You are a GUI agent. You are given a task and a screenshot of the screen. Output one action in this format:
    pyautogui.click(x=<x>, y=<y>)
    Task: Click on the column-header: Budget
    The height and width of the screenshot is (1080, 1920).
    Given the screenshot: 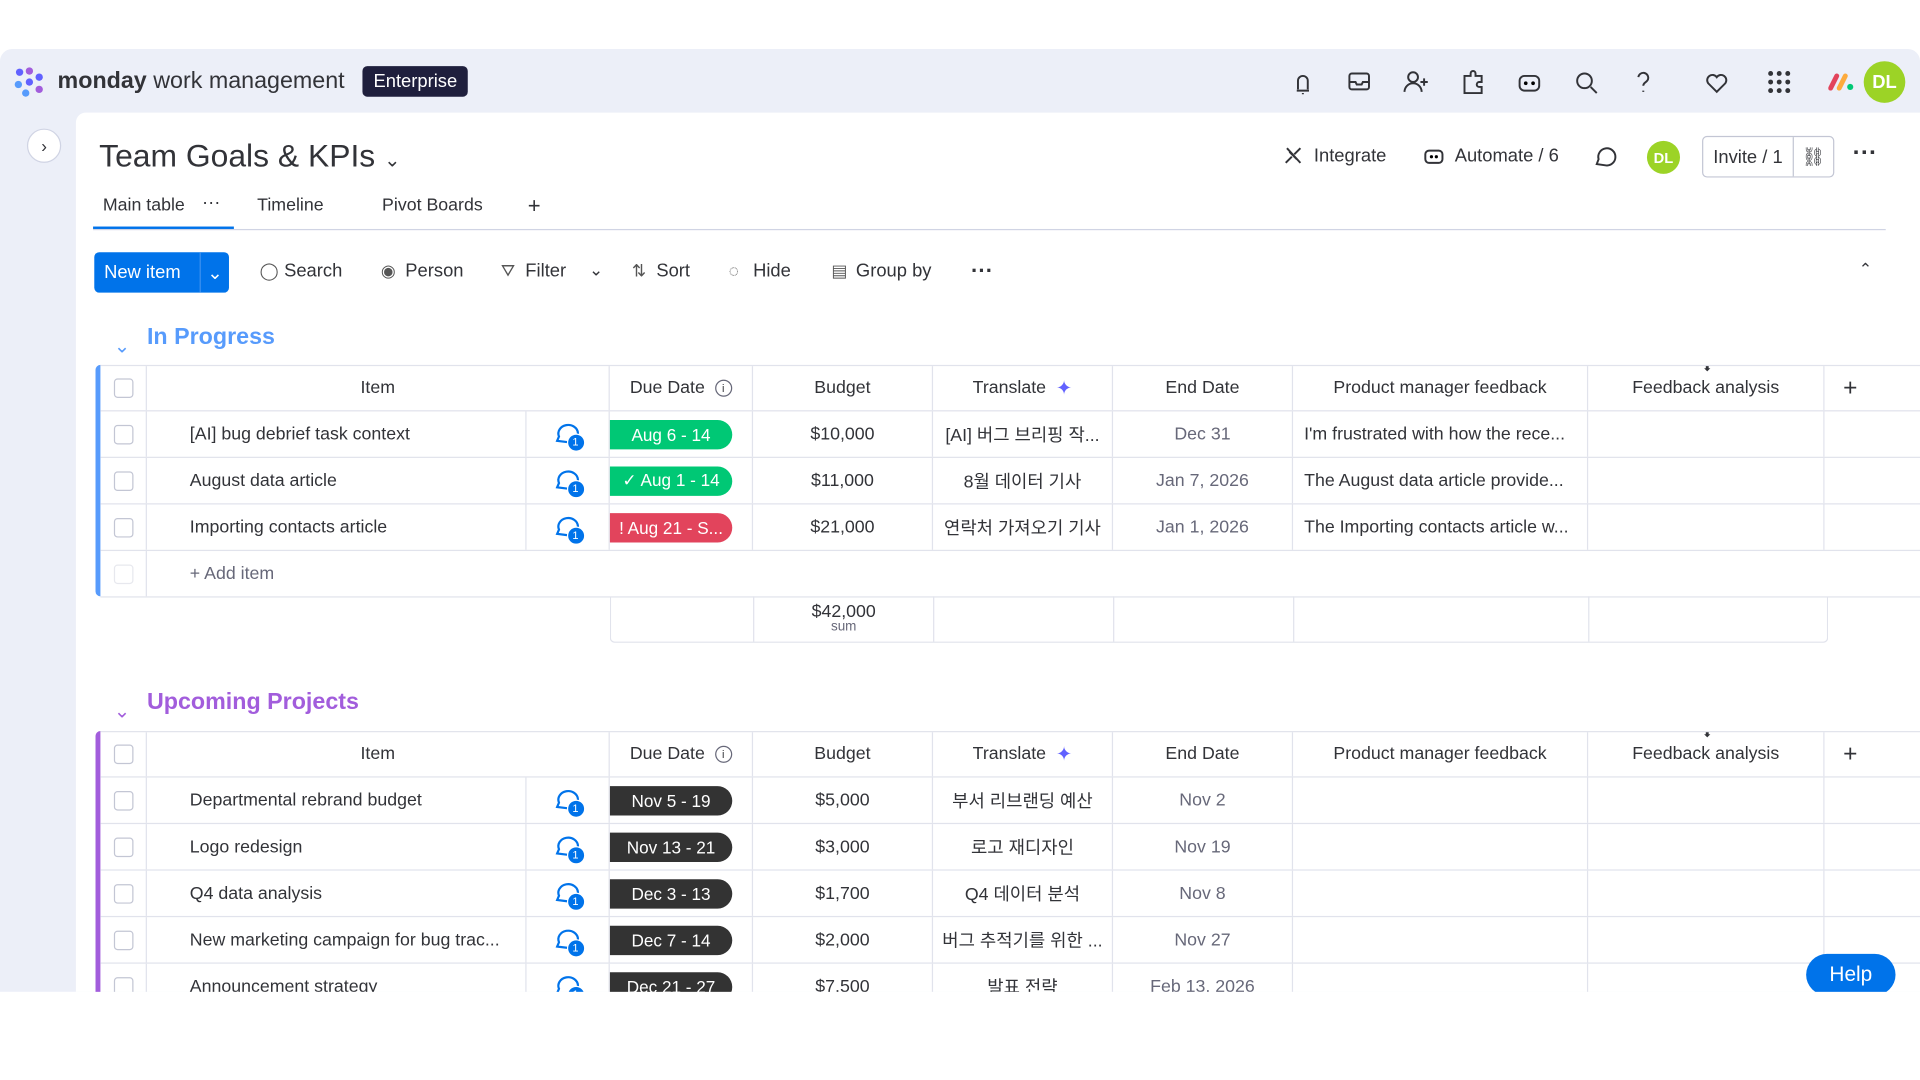 What is the action you would take?
    pyautogui.click(x=843, y=388)
    